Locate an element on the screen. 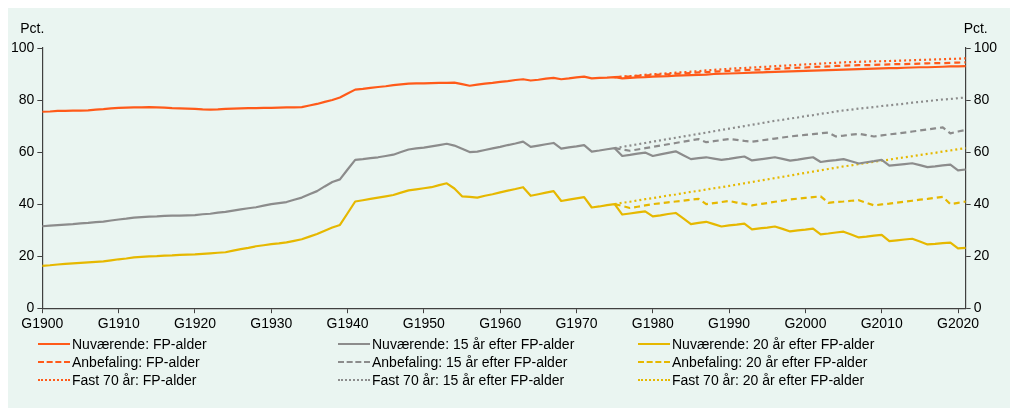 The height and width of the screenshot is (416, 1018). legend-label: Fast 70 år: FP-alder is located at coordinates (134, 380).